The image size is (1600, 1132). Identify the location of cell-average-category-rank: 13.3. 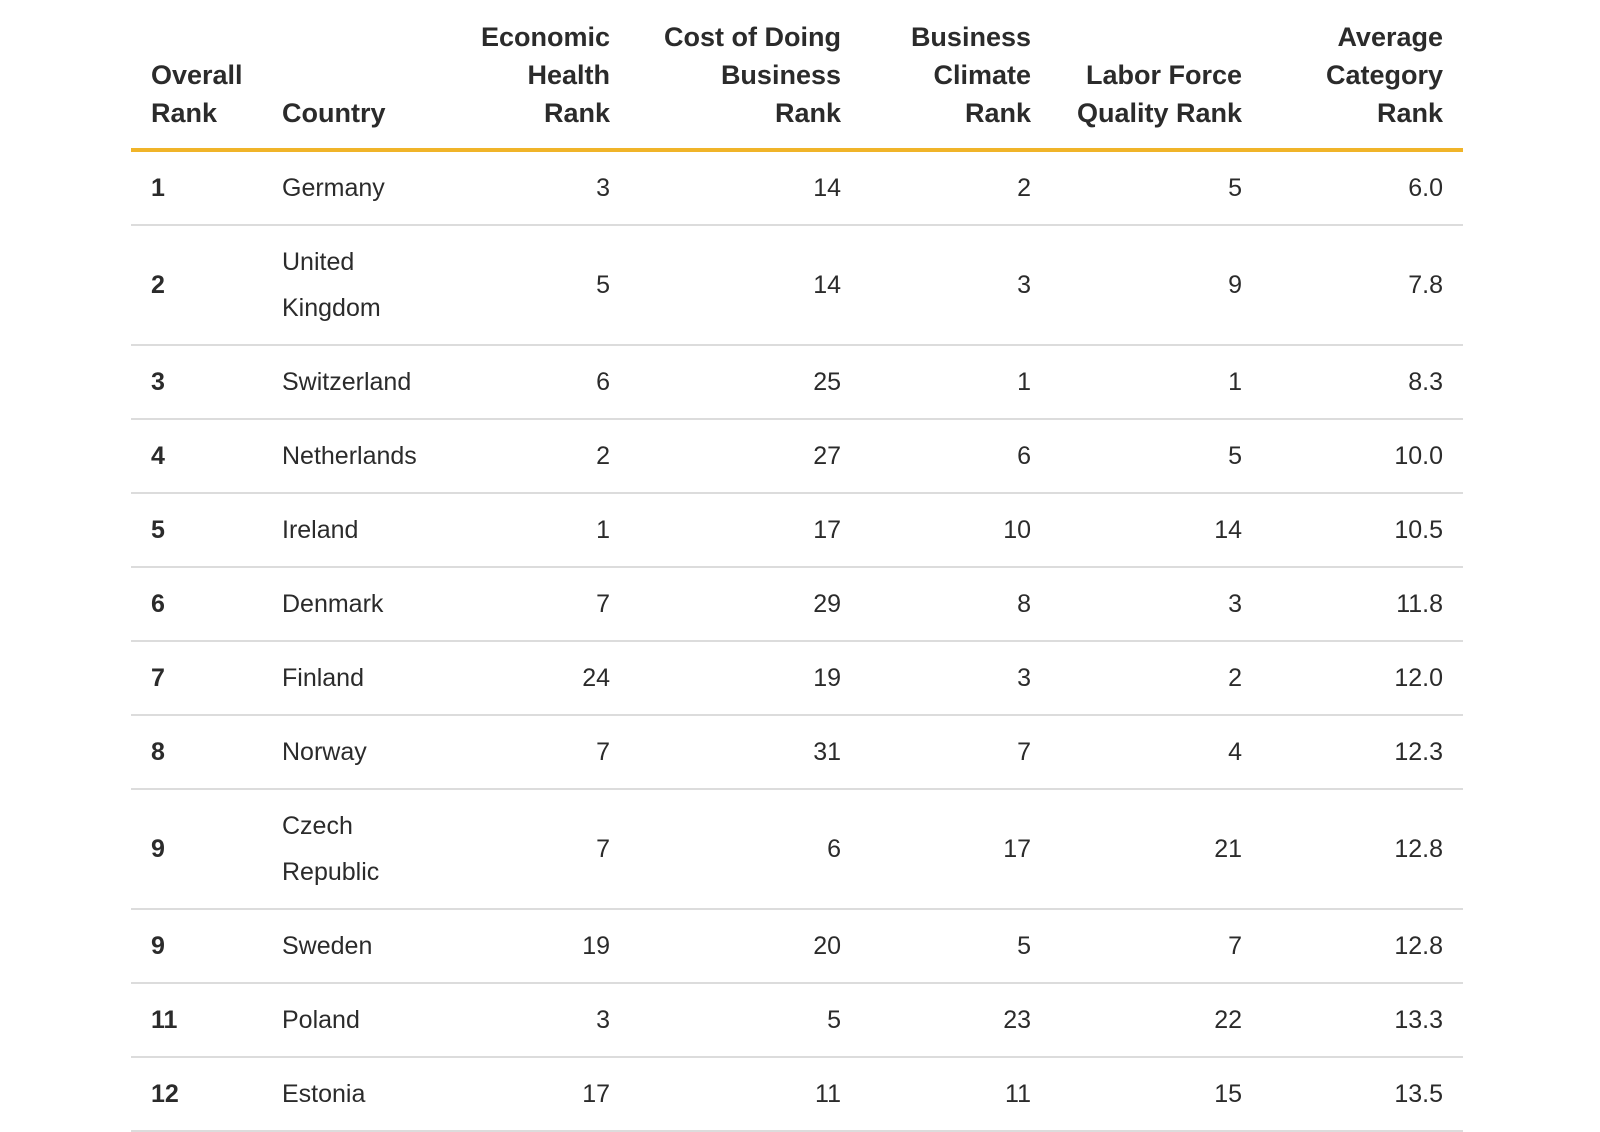
(1362, 1020).